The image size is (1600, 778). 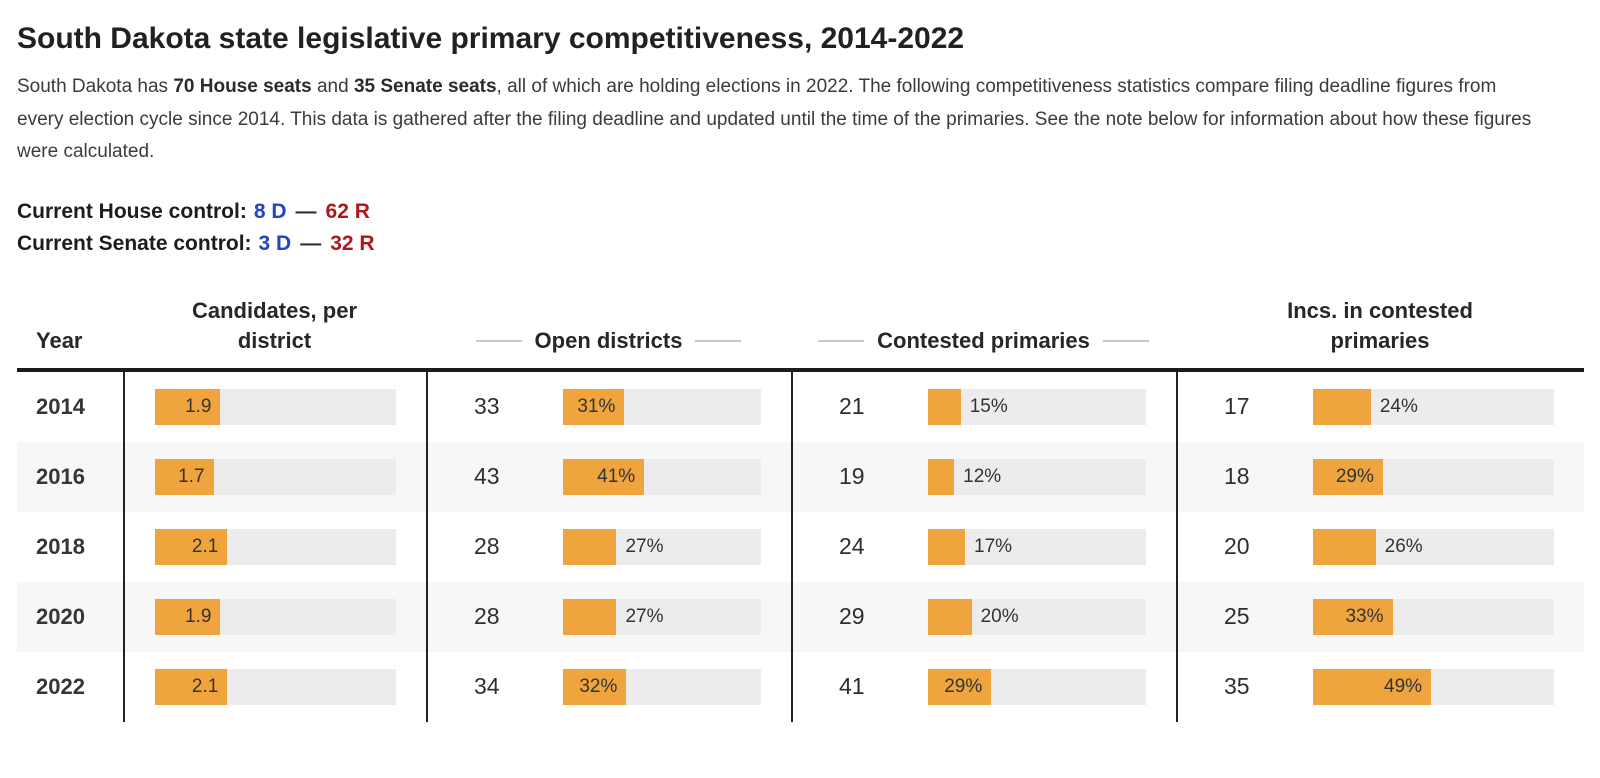 What do you see at coordinates (134, 243) in the screenshot?
I see `senate-control-label: Current Senate control:` at bounding box center [134, 243].